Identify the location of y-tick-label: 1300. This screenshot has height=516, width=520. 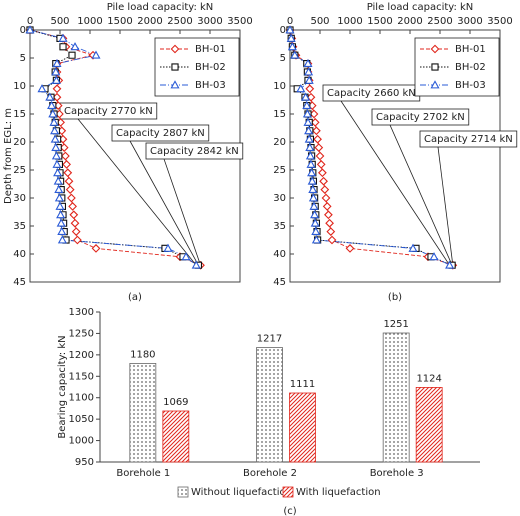
(81, 312).